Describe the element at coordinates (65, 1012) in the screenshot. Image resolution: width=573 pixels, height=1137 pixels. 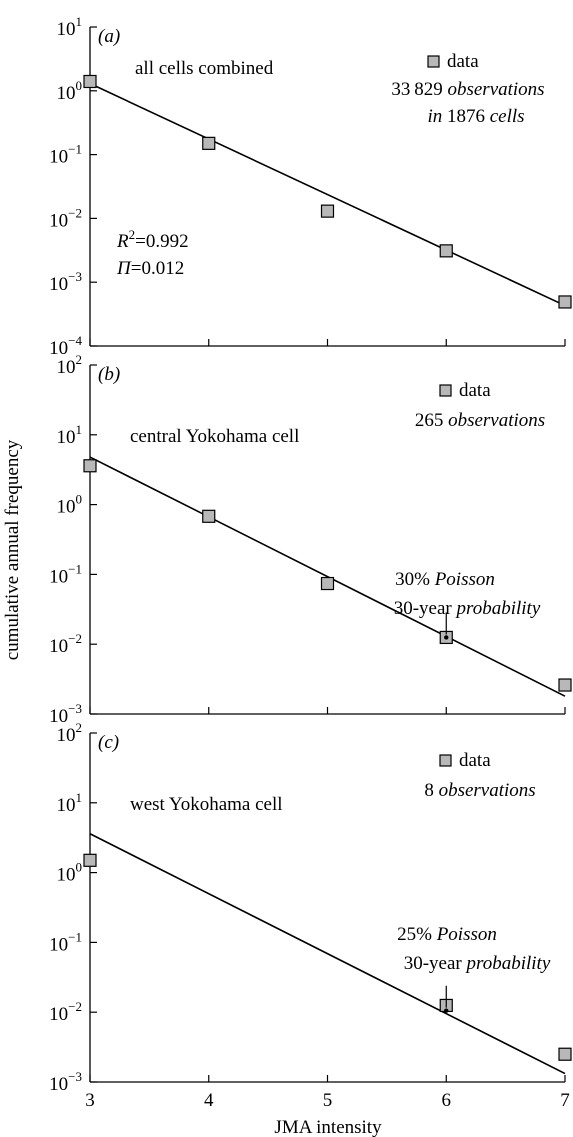
I see `panel-c-y-tick-label: 10⁻²` at that location.